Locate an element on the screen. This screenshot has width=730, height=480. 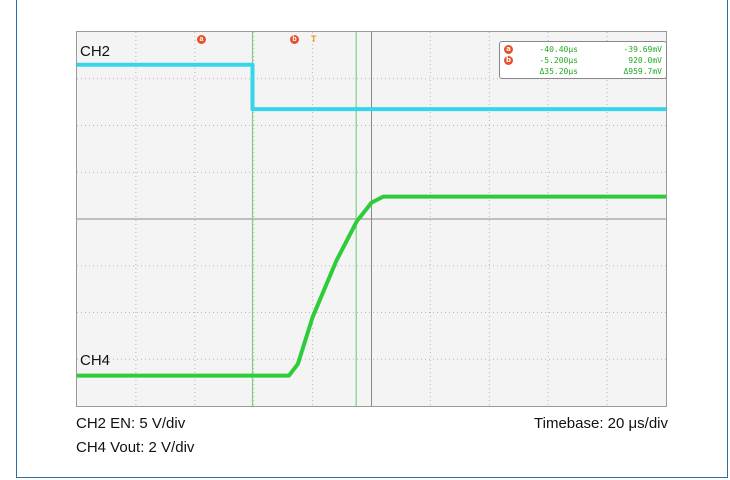
trigger-marker: T is located at coordinates (314, 39).